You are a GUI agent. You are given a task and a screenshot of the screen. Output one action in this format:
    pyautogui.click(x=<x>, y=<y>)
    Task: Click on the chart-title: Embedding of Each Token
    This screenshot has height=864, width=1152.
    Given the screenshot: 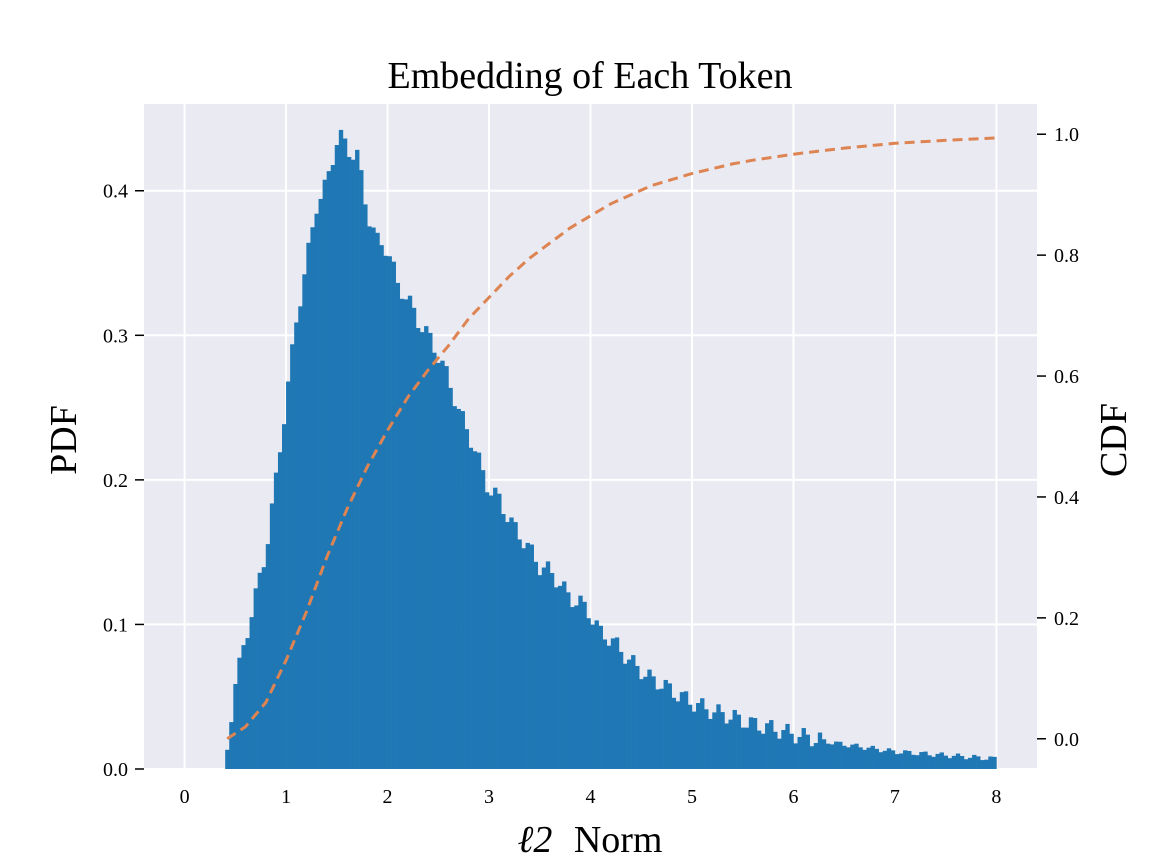 What is the action you would take?
    pyautogui.click(x=589, y=76)
    